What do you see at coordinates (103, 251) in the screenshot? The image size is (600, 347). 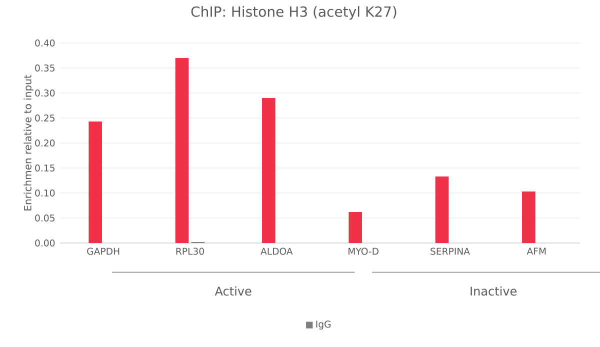 I see `x-tick-label: GAPDH` at bounding box center [103, 251].